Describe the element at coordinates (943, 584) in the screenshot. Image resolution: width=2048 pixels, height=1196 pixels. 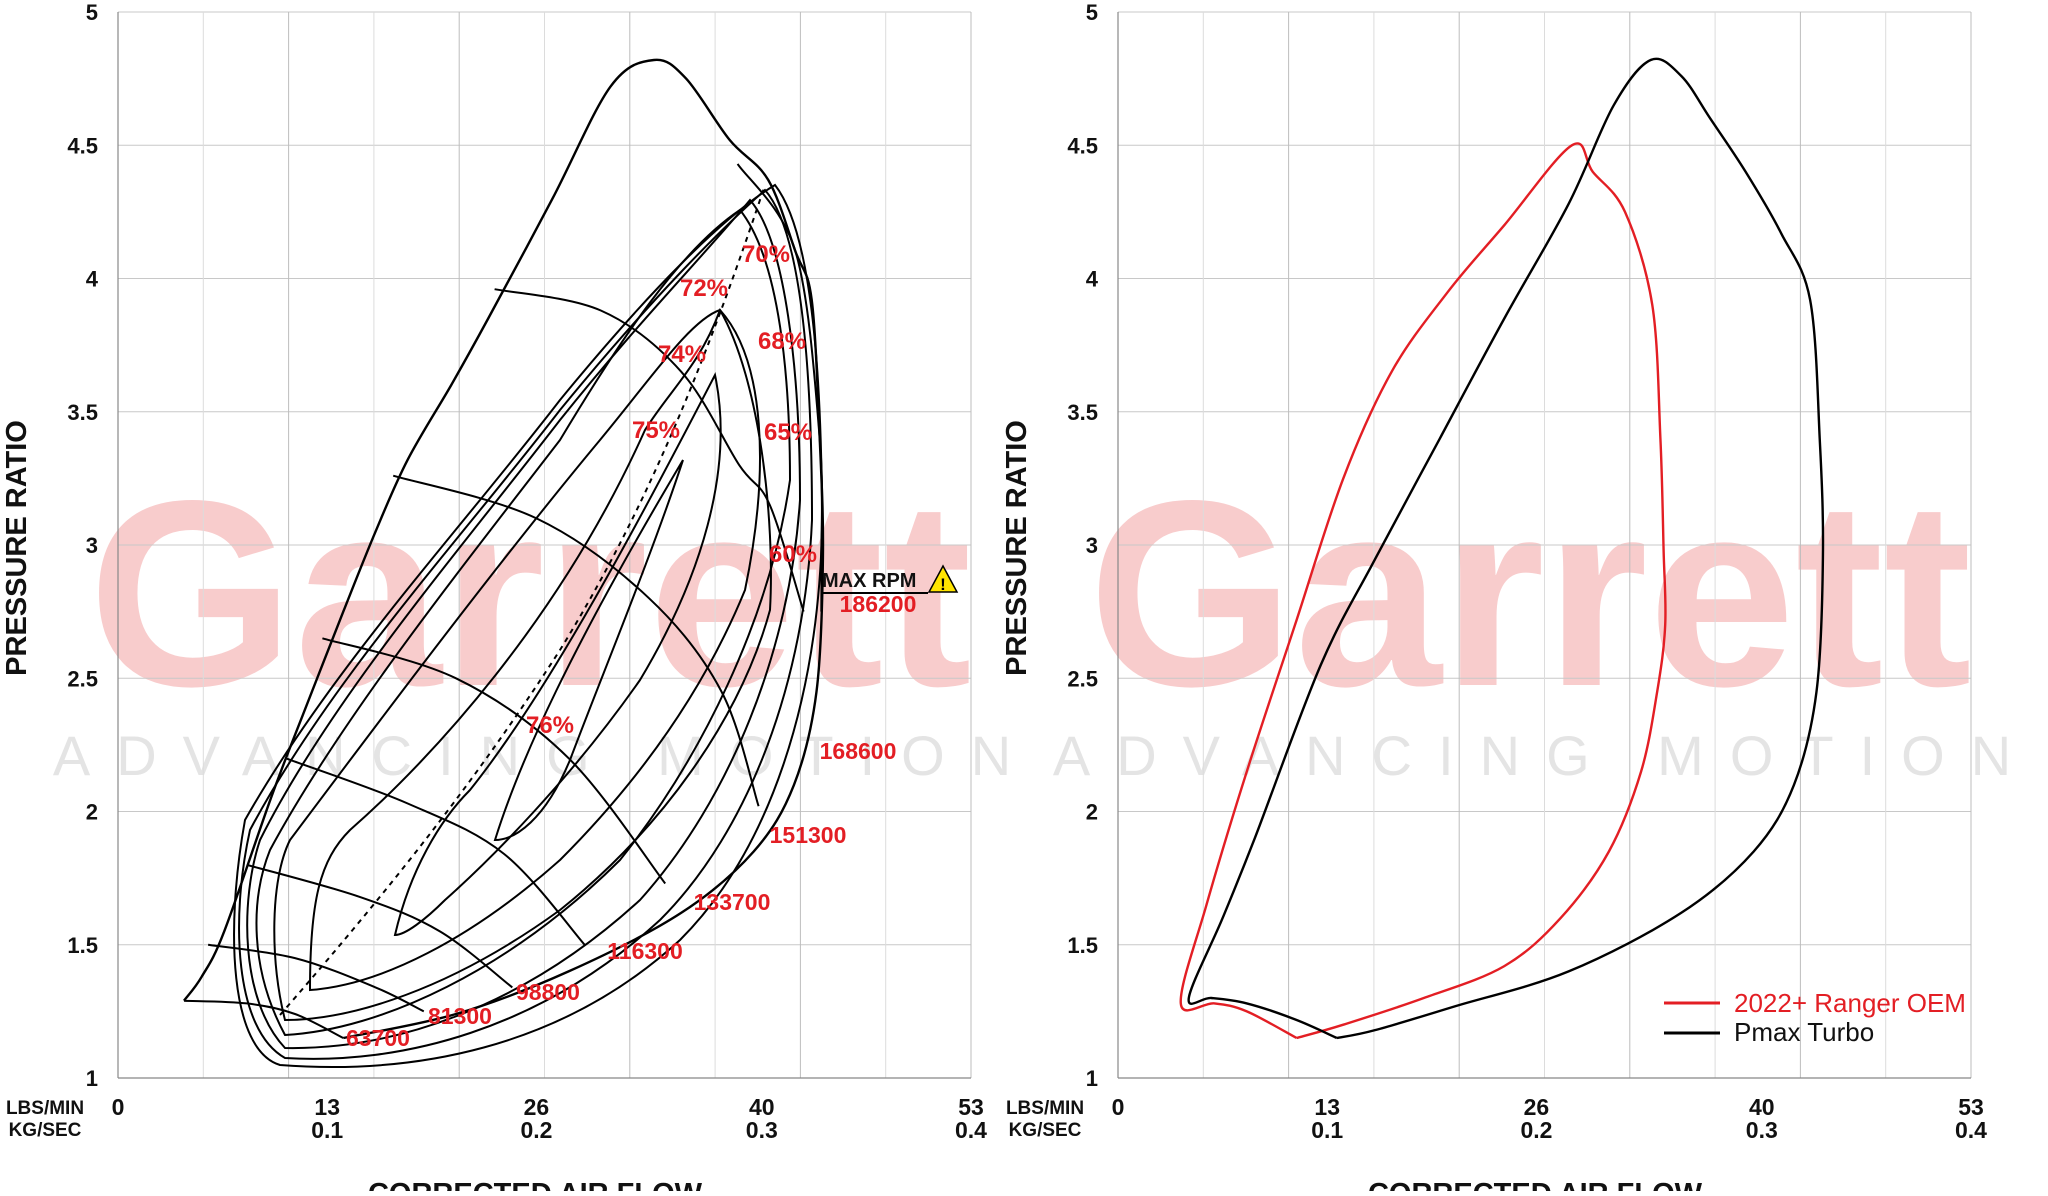
I see `warning-icon-glyph: !` at that location.